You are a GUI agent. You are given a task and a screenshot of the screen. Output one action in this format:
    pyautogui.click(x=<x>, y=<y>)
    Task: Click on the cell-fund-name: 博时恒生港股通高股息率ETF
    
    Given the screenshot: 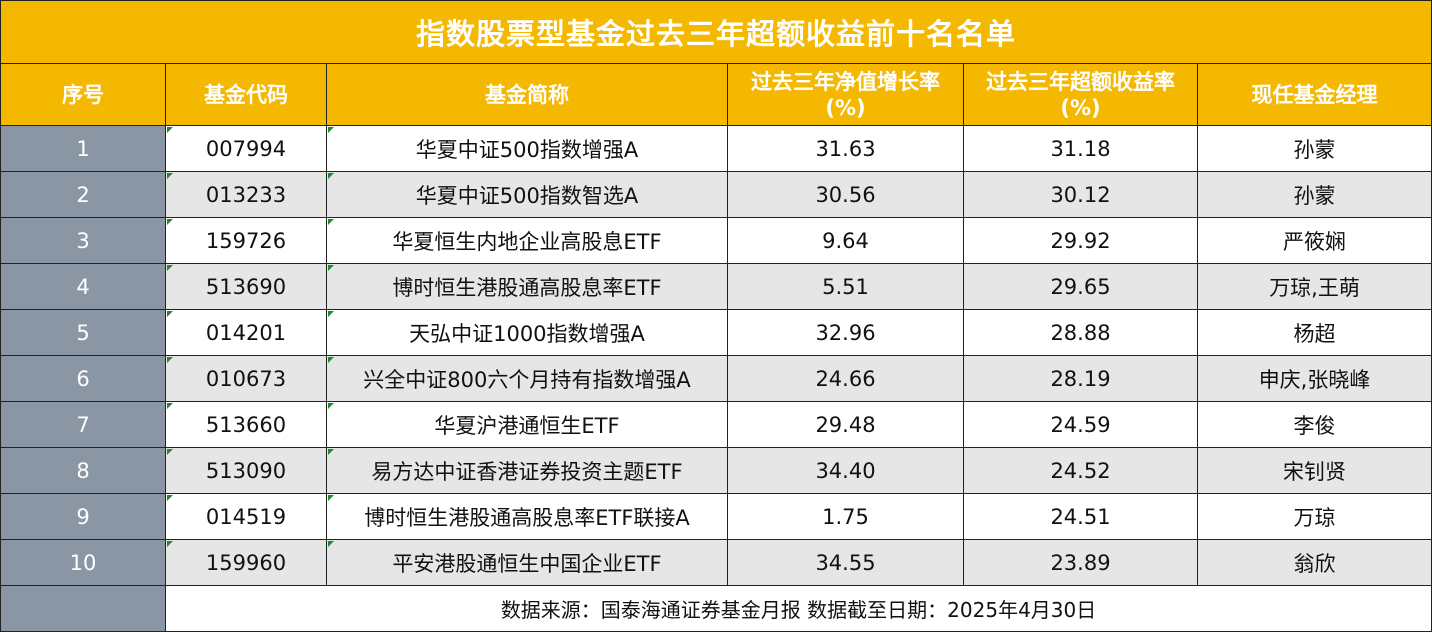 What is the action you would take?
    pyautogui.click(x=527, y=286)
    